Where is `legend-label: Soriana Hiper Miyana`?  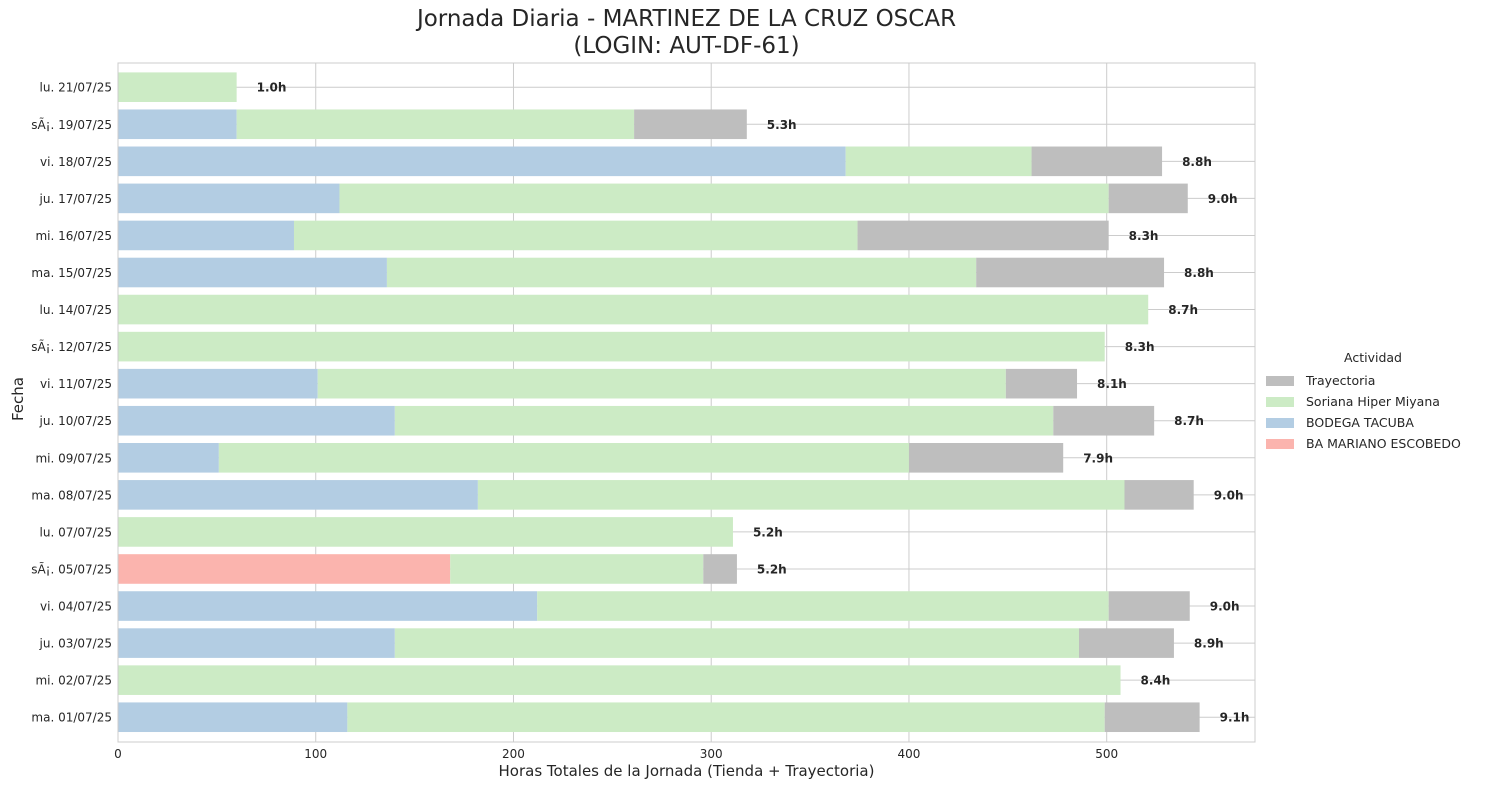
legend-label: Soriana Hiper Miyana is located at coordinates (1373, 401).